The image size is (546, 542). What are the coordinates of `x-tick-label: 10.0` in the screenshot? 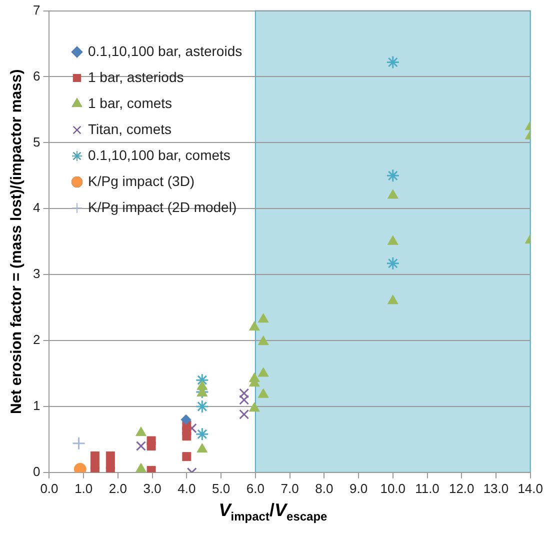 It's located at (393, 488).